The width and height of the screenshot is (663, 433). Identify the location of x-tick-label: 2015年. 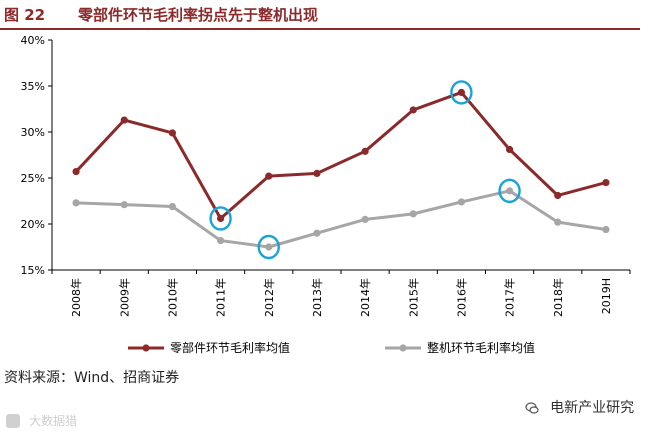
(413, 297).